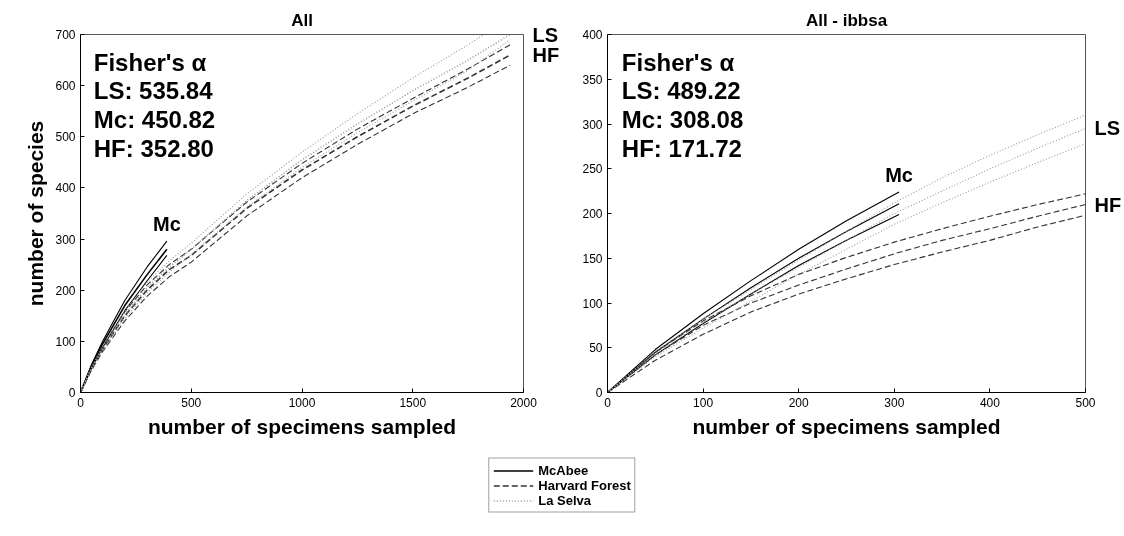  Describe the element at coordinates (681, 148) in the screenshot. I see `annotation: HF: 171.72` at that location.